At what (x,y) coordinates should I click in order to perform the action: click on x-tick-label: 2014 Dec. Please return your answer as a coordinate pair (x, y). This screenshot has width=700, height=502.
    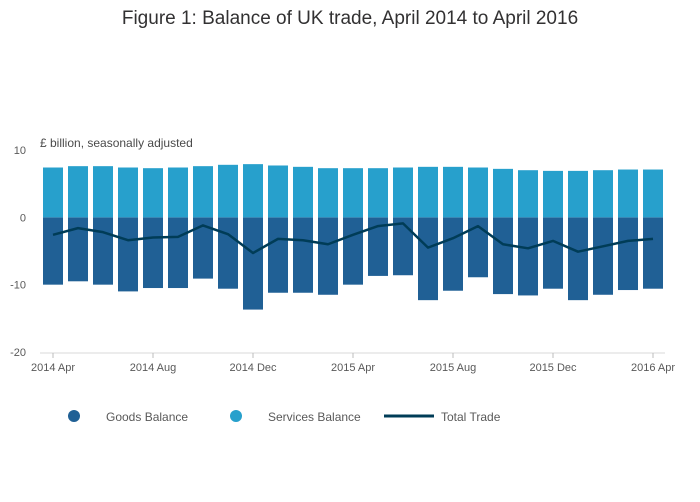
    Looking at the image, I should click on (253, 368).